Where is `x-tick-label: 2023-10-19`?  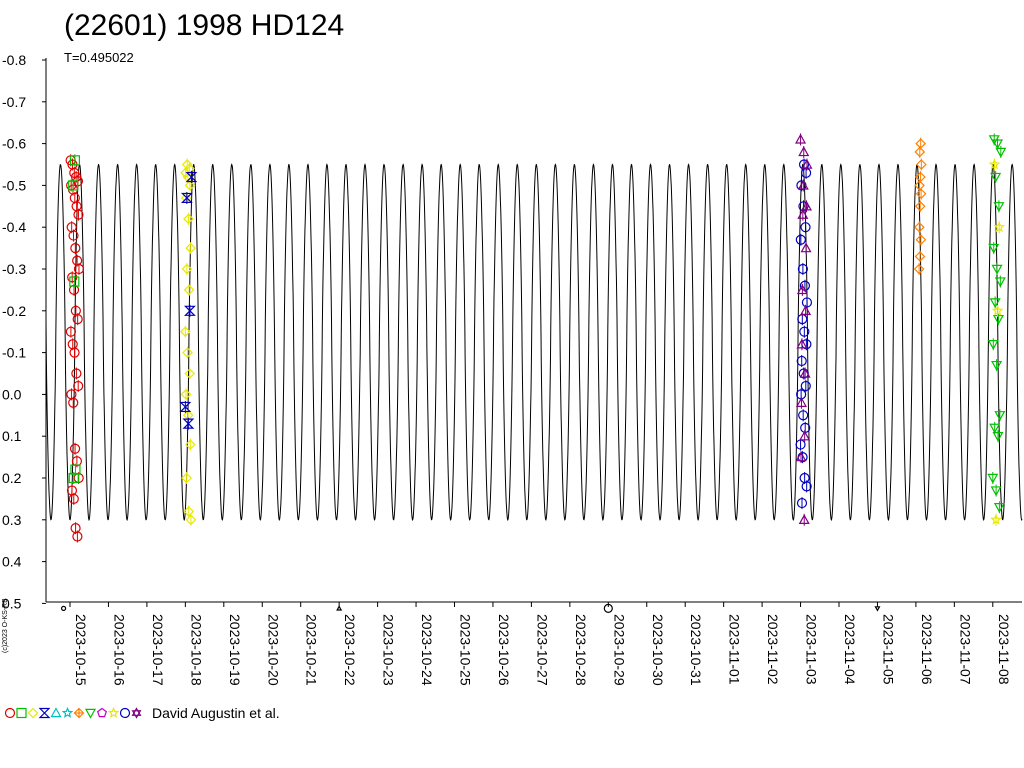
x-tick-label: 2023-10-19 is located at coordinates (235, 650).